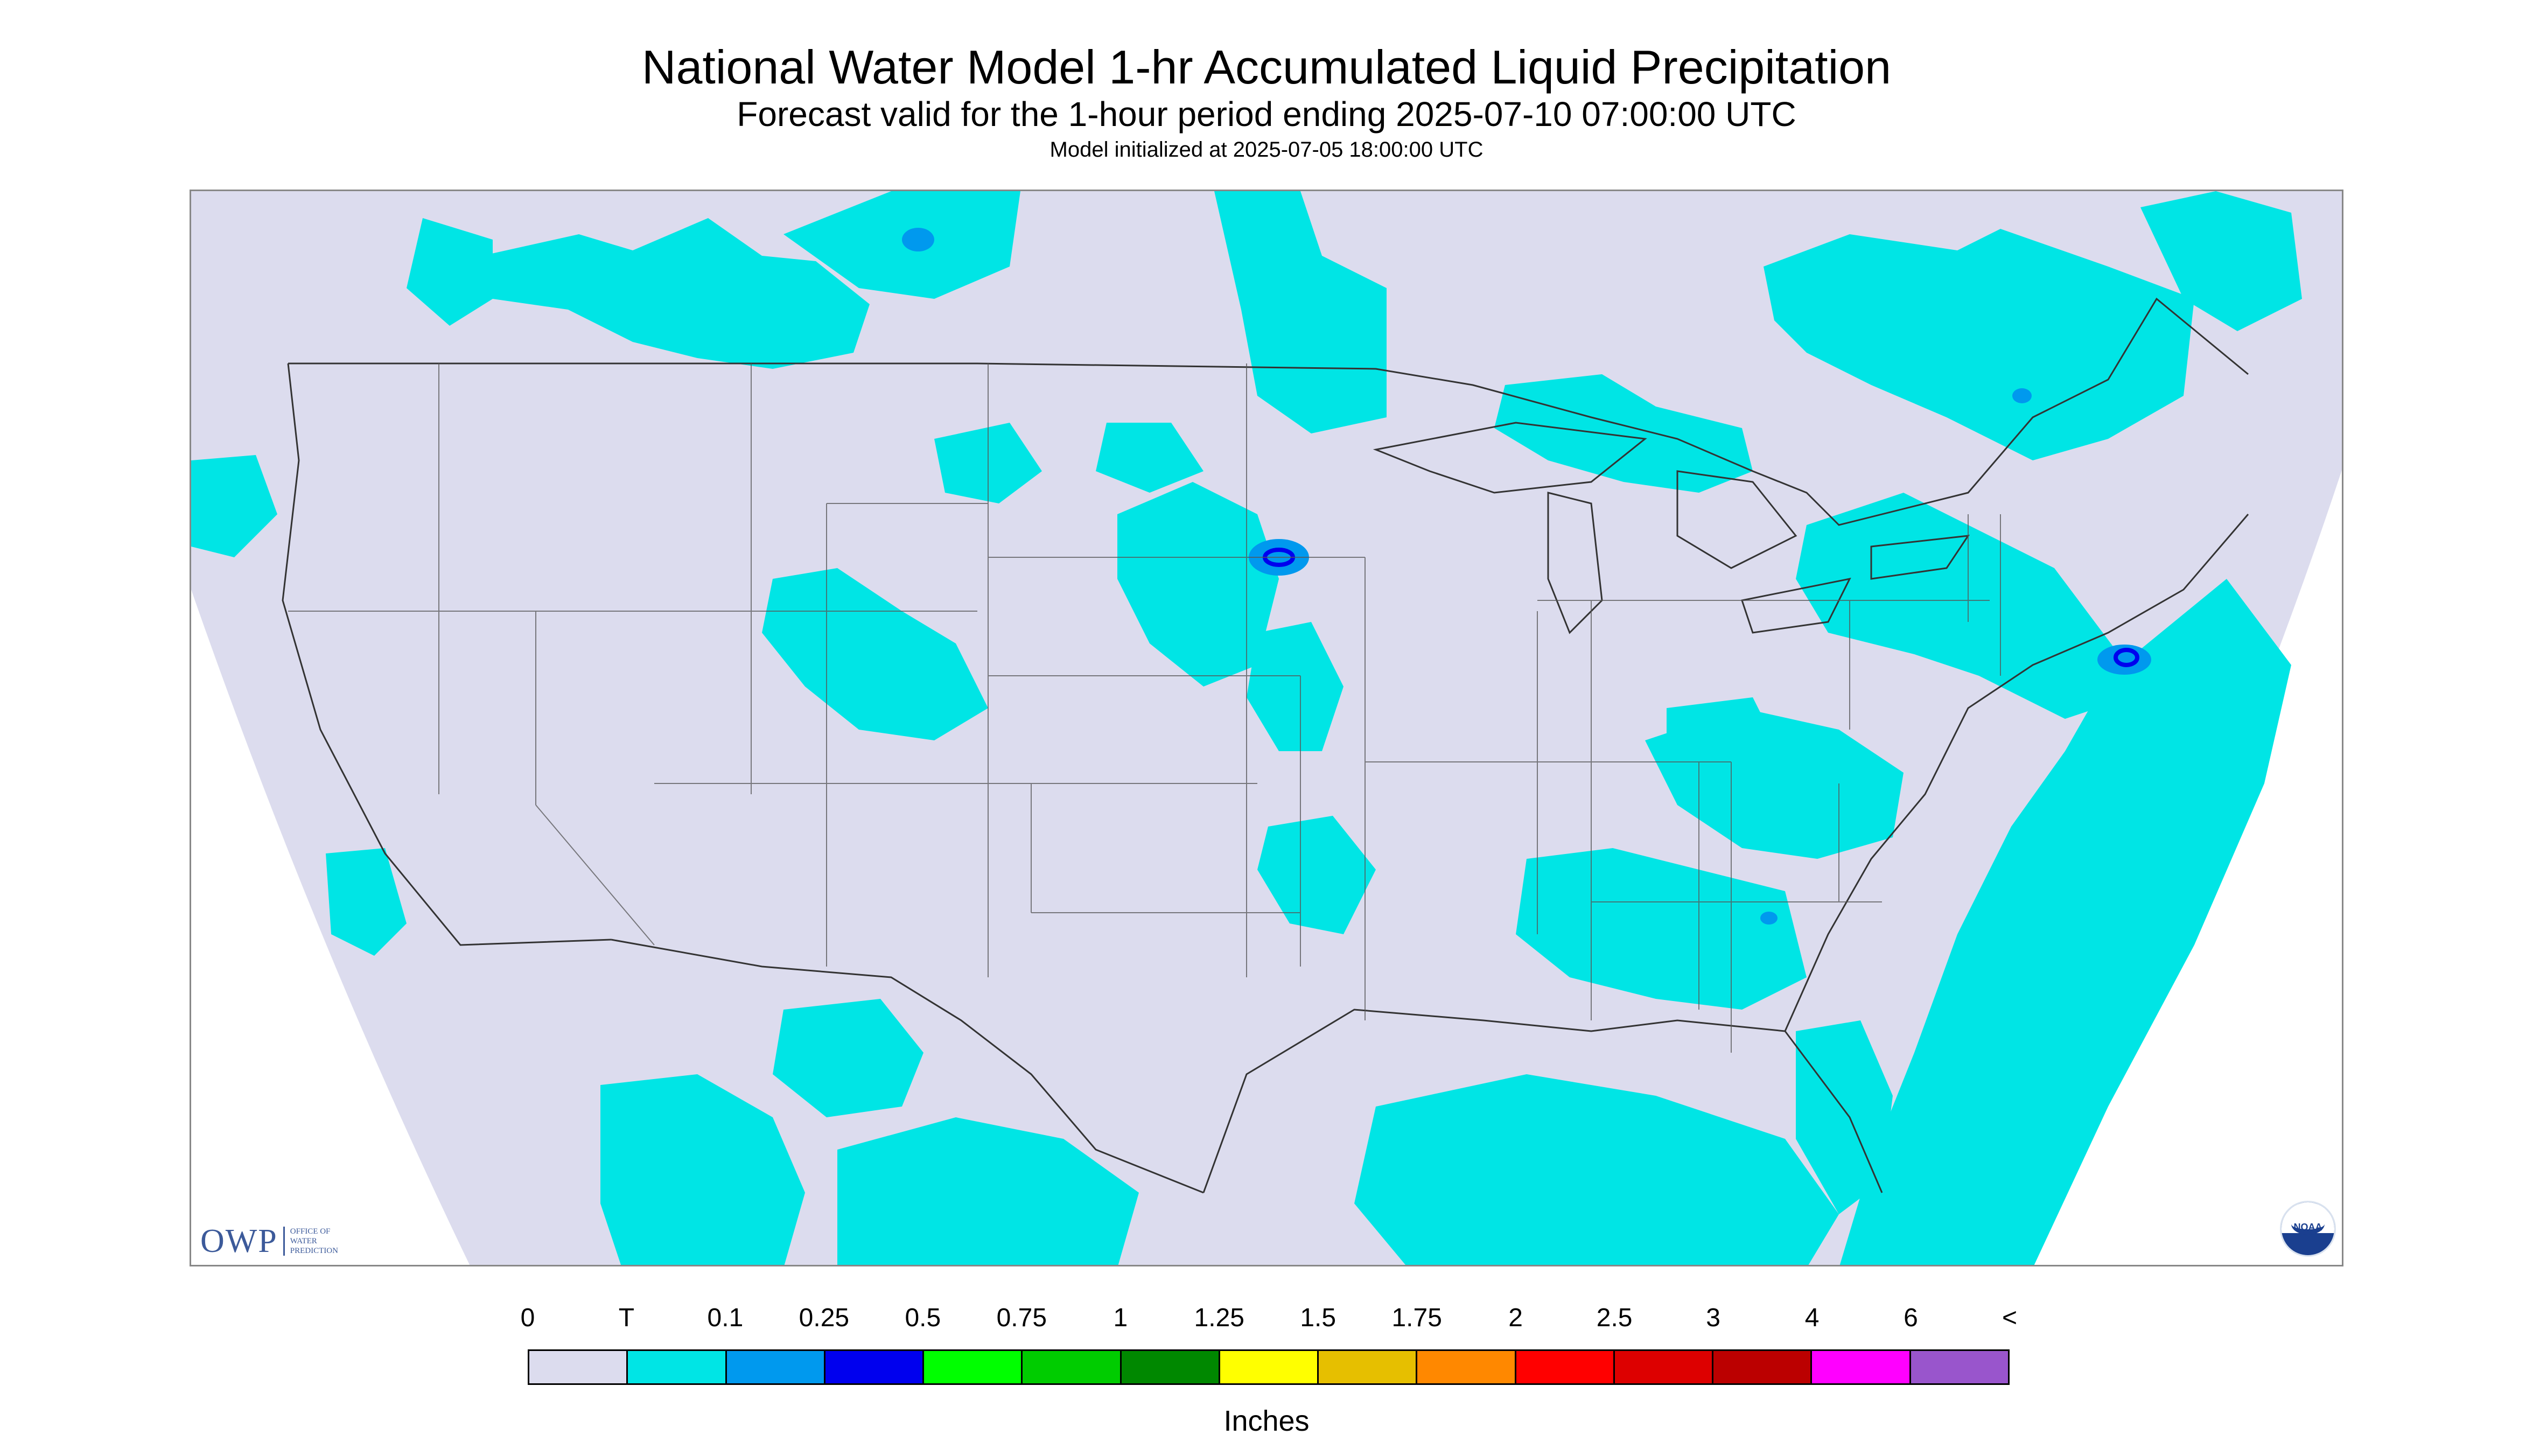  What do you see at coordinates (1296, 686) in the screenshot?
I see `precip-area-iowa-missouri` at bounding box center [1296, 686].